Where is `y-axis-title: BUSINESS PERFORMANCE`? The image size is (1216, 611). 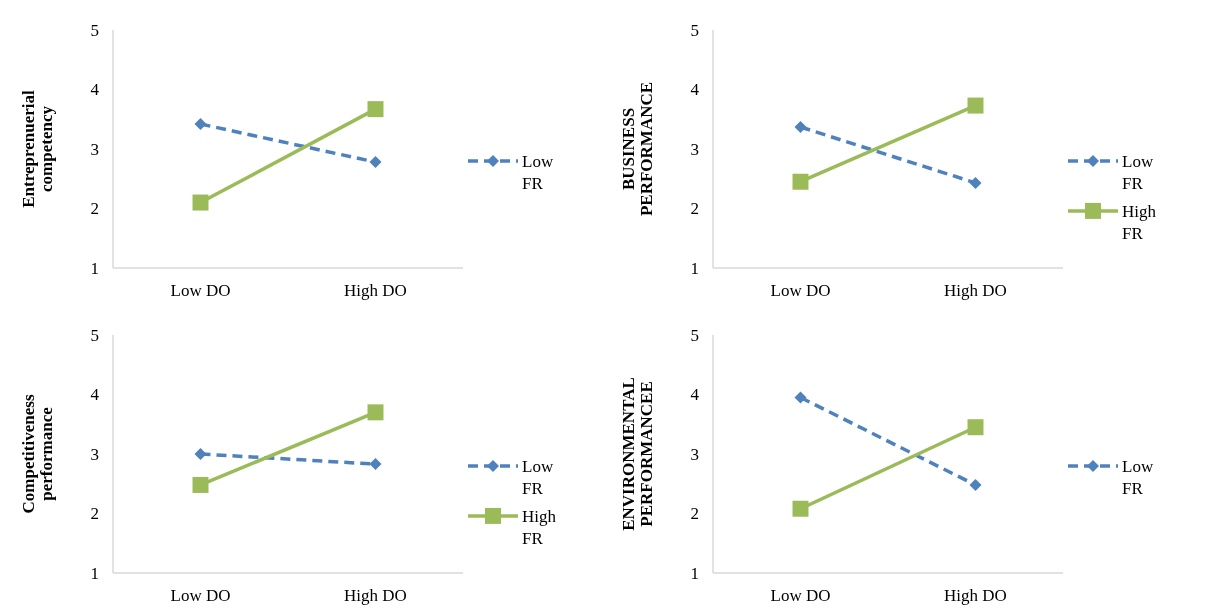 y-axis-title: BUSINESS PERFORMANCE is located at coordinates (637, 149).